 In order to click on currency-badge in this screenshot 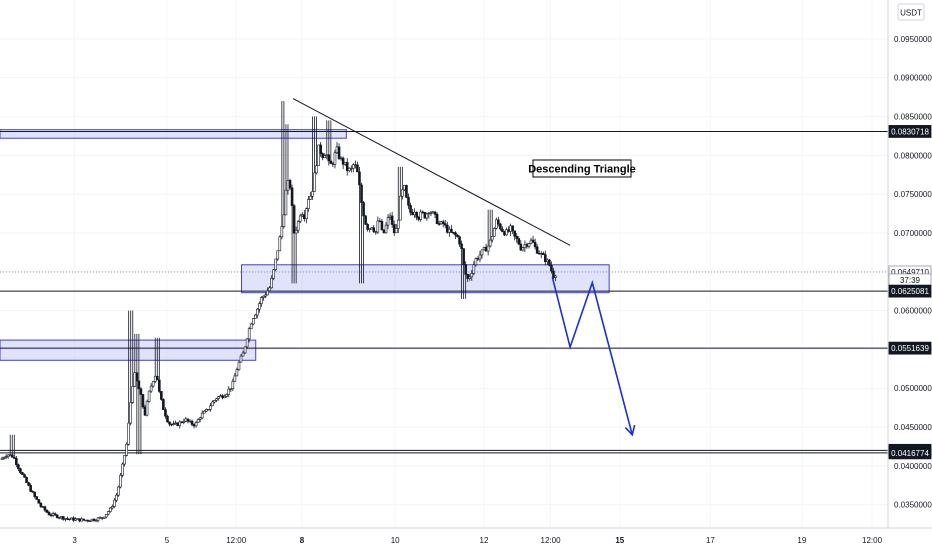, I will do `click(911, 12)`.